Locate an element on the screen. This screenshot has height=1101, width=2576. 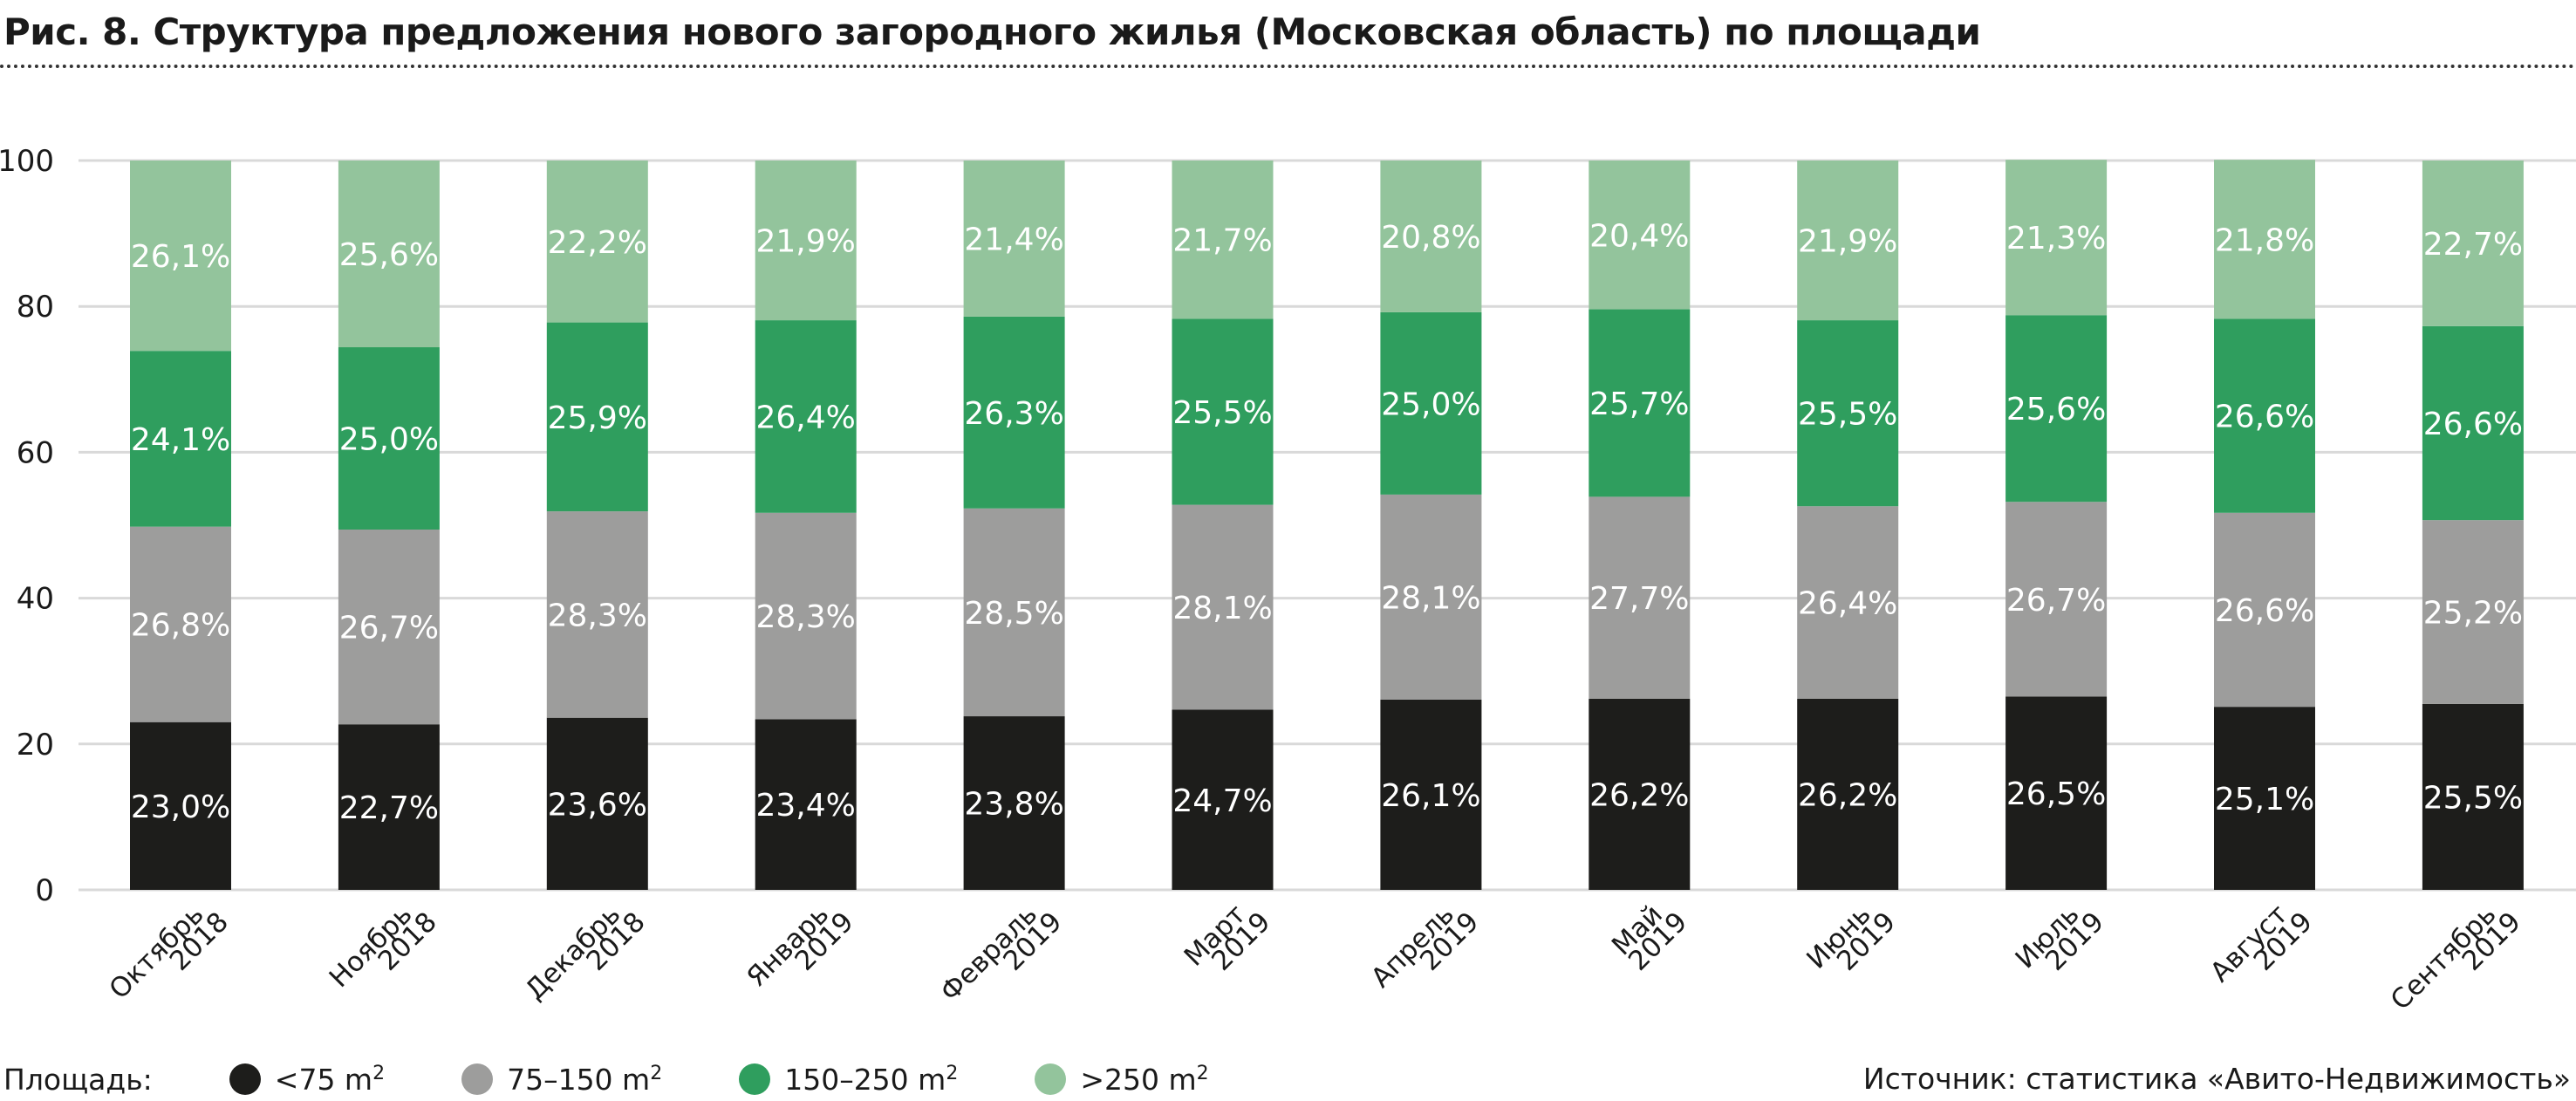
data-label: 25,9% is located at coordinates (597, 418).